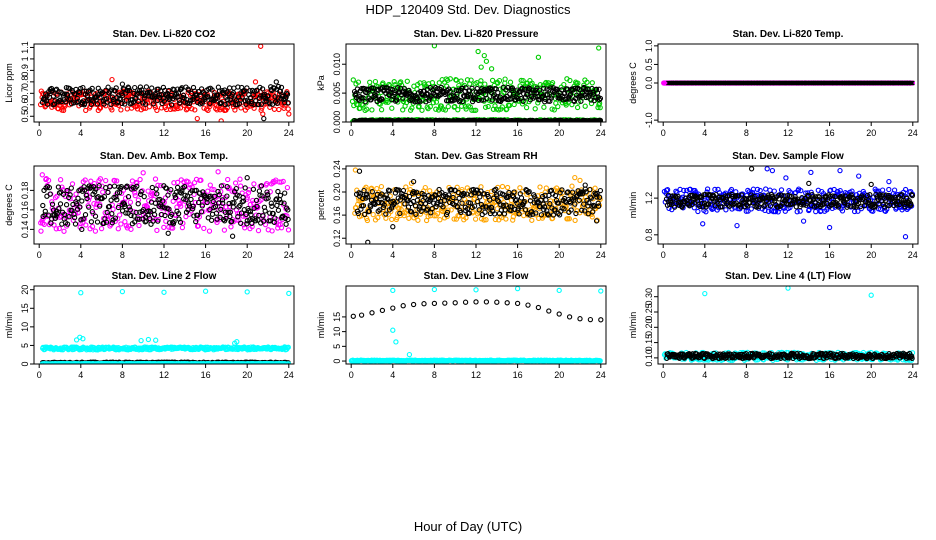  Describe the element at coordinates (871, 133) in the screenshot. I see `x-tick-label: 20` at that location.